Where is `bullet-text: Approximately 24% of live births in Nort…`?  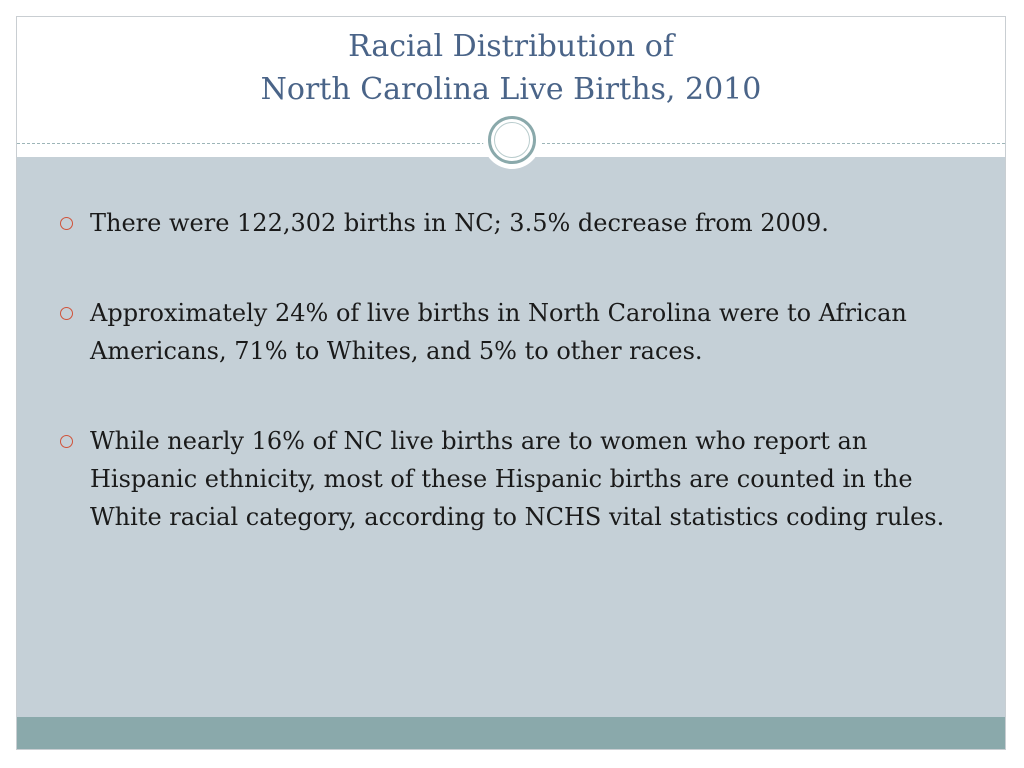 bullet-text: Approximately 24% of live births in Nort… is located at coordinates (498, 332).